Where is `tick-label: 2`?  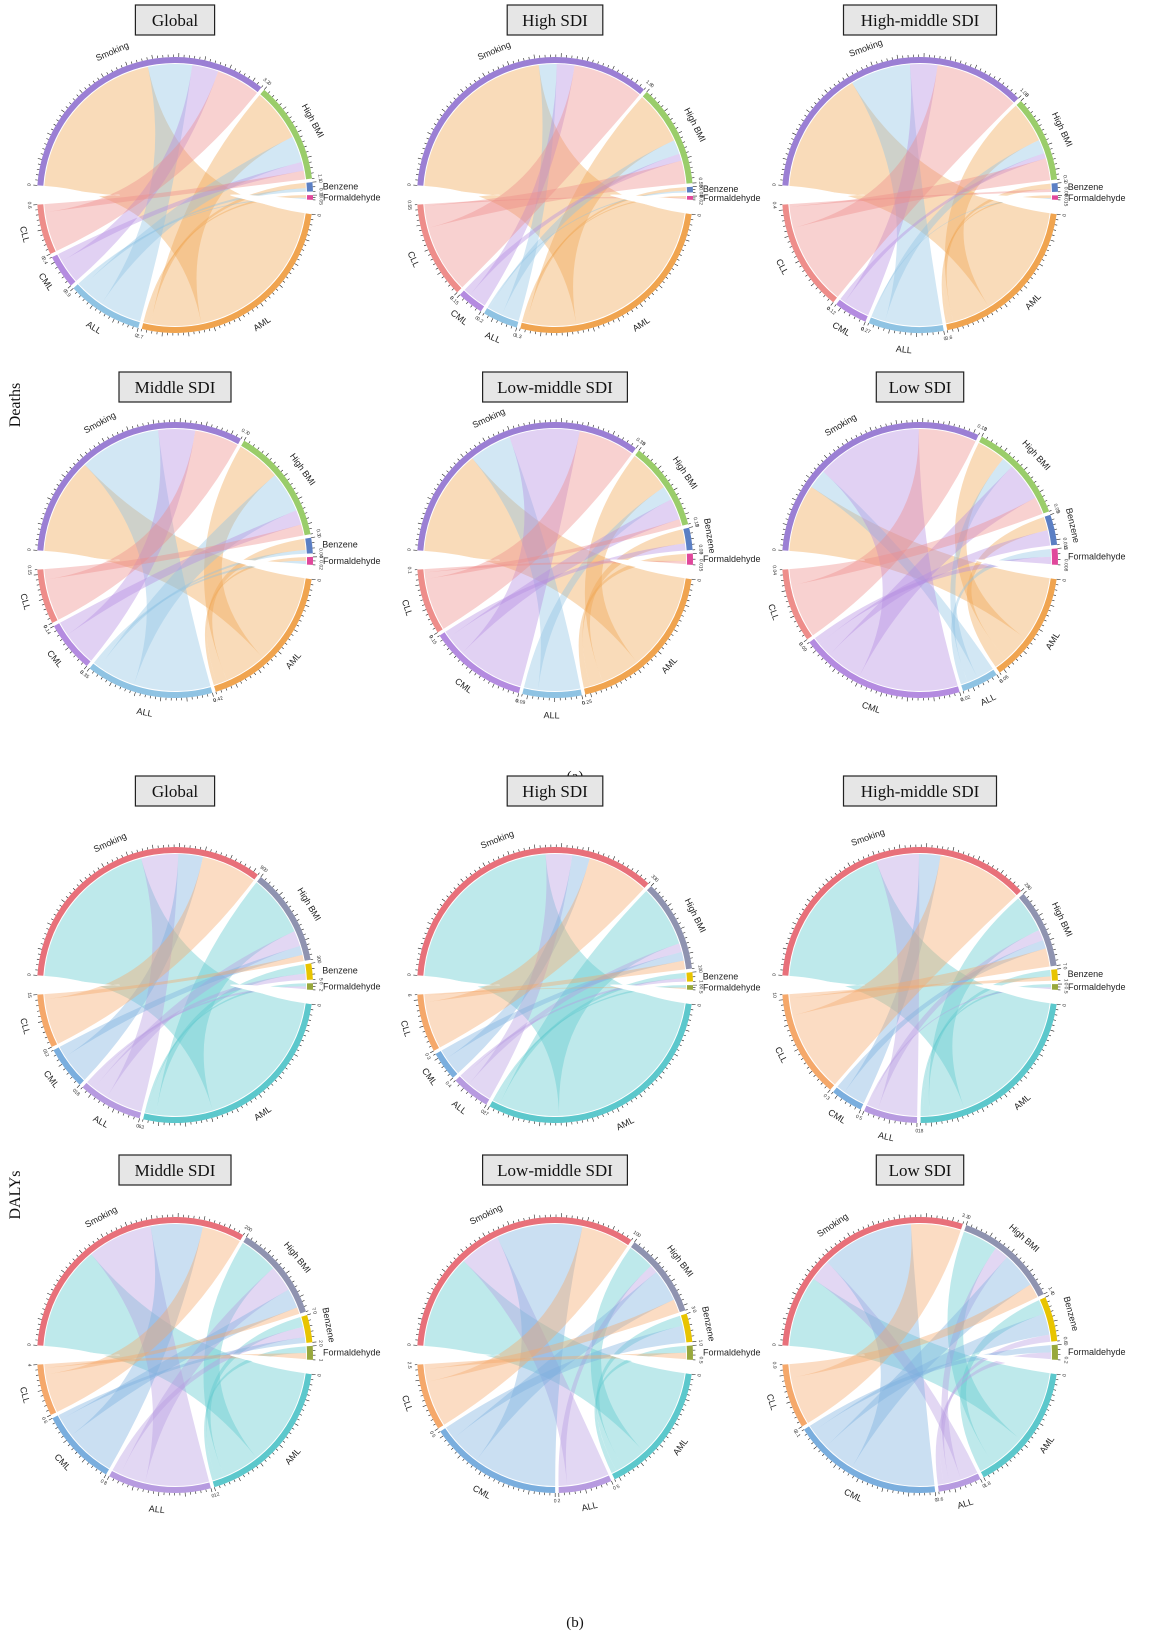
tick-label: 2 is located at coordinates (320, 1342).